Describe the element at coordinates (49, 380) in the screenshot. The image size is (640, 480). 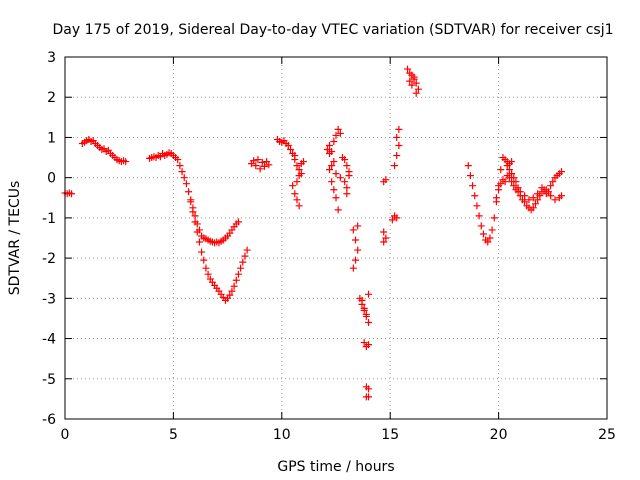
I see `y-tick-label: -5` at that location.